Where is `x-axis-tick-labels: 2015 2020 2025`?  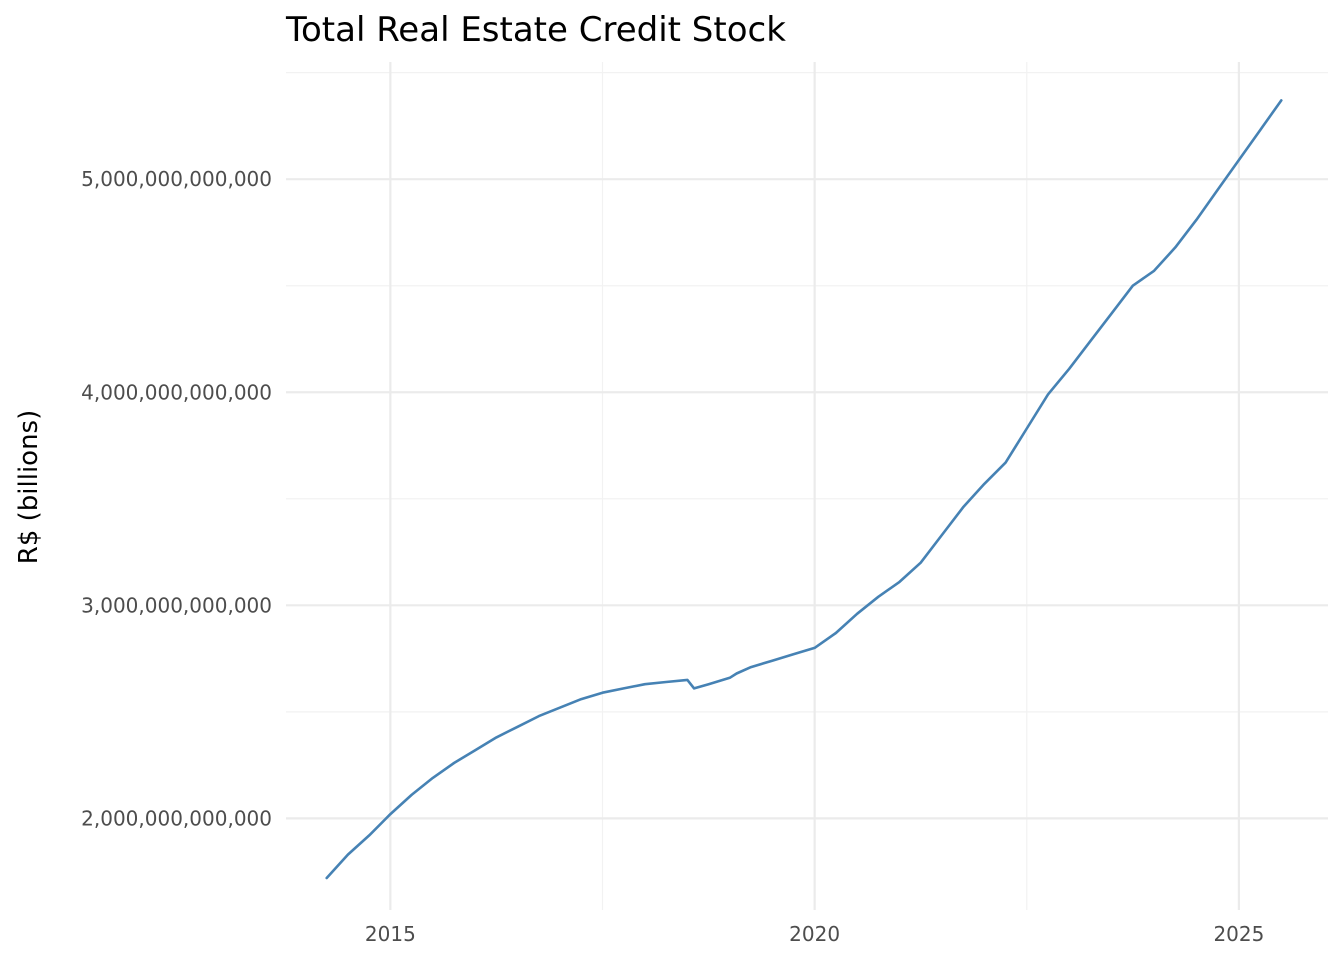 x-axis-tick-labels: 2015 2020 2025 is located at coordinates (814, 934).